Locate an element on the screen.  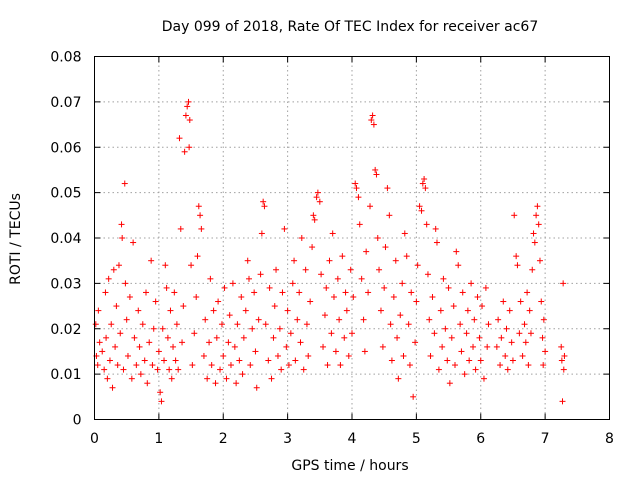
y-tick-label: 0.08 is located at coordinates (65, 58).